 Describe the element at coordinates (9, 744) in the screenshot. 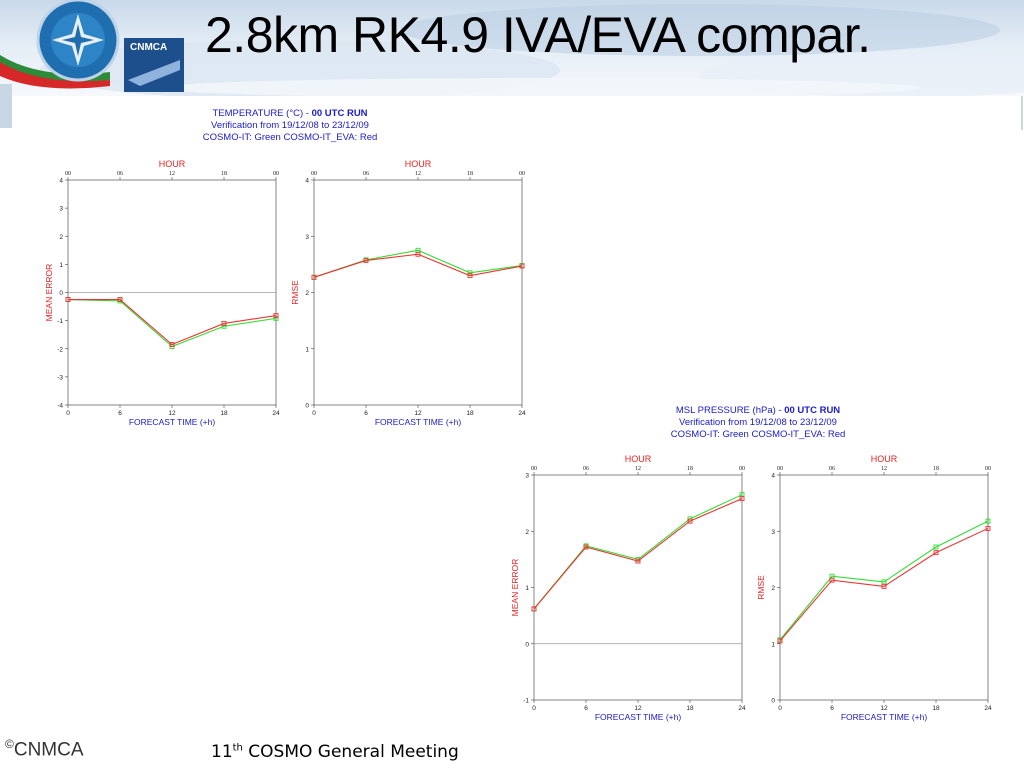

I see `copyright-mark: ©` at that location.